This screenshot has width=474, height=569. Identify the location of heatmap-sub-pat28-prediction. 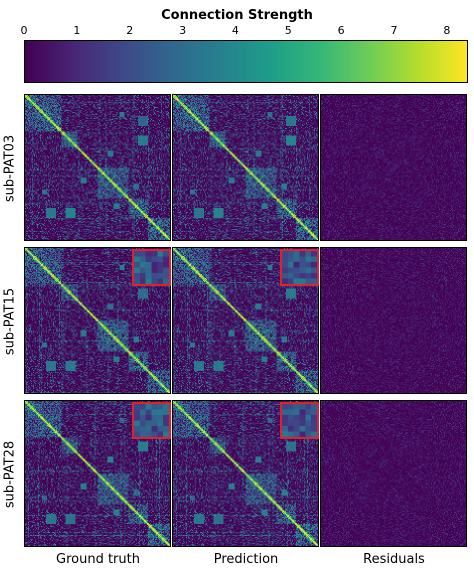
(245, 473).